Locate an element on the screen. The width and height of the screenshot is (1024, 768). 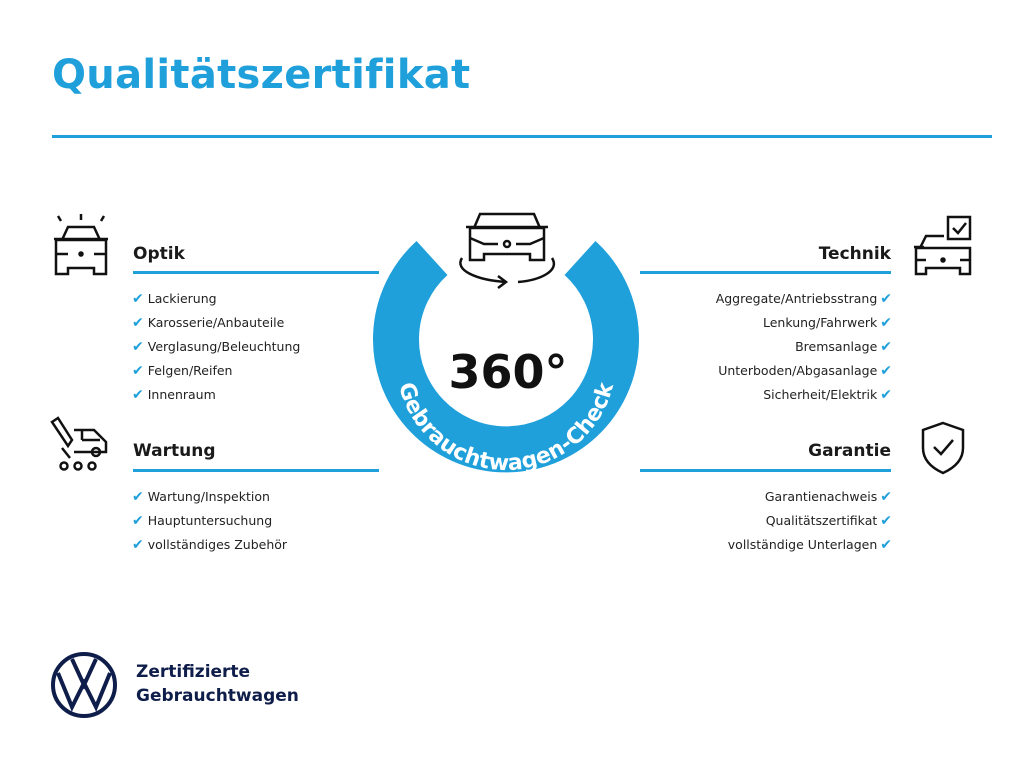
section-heading-technik: Technik is located at coordinates (854, 254).